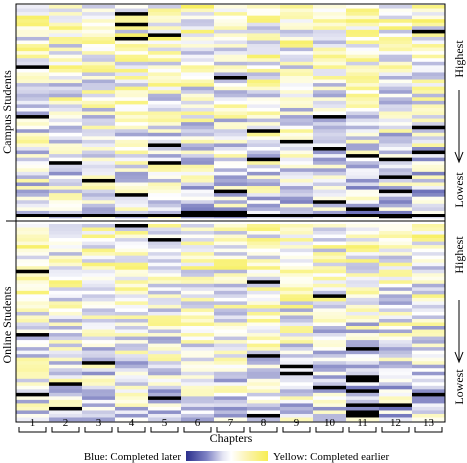 This screenshot has height=463, width=467. Describe the element at coordinates (164, 430) in the screenshot. I see `x-tick-bracket` at that location.